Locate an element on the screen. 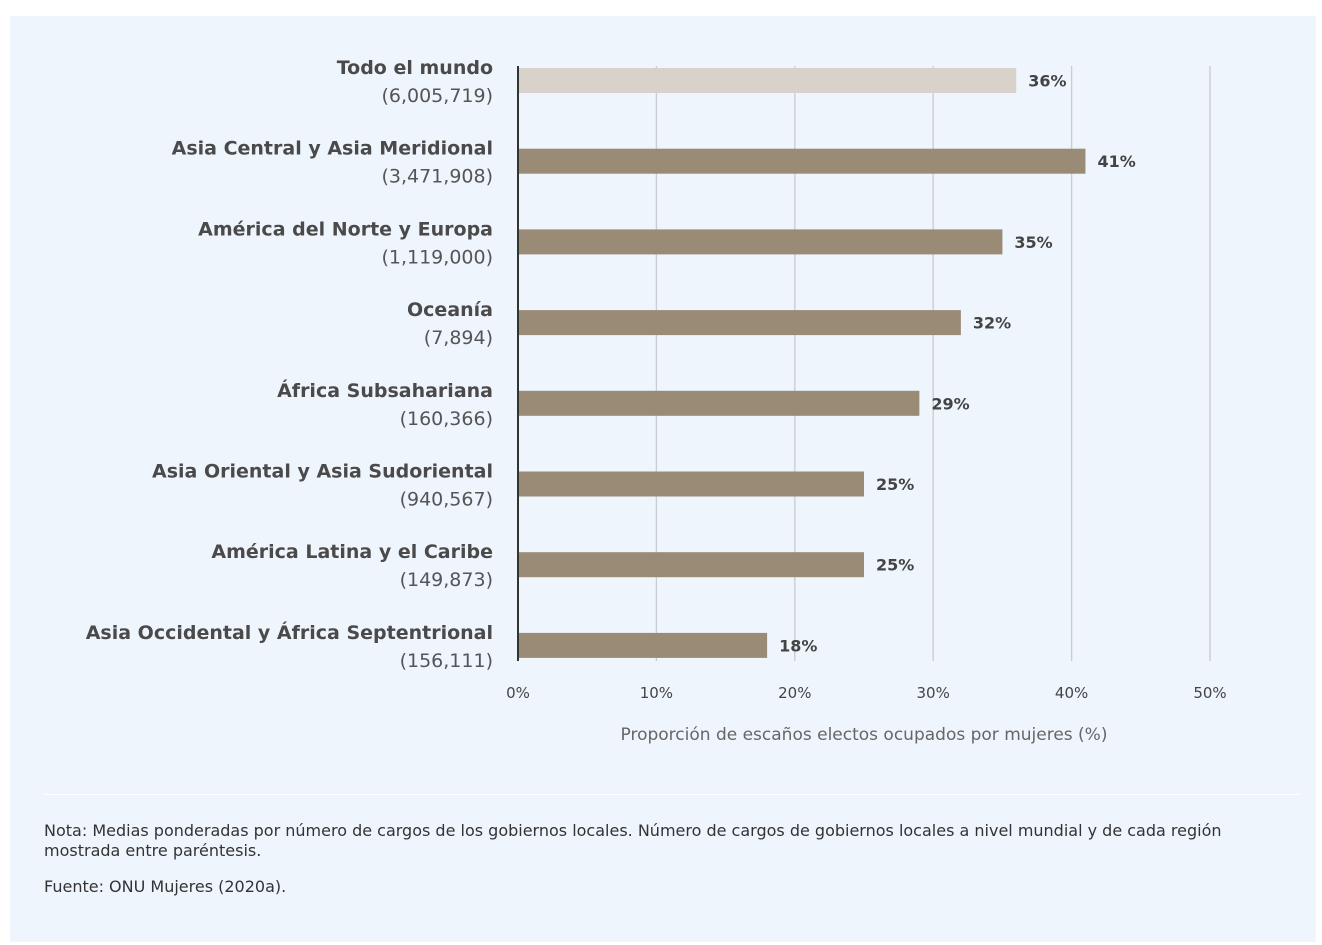 The image size is (1322, 945). category-count-7: (156,111) is located at coordinates (446, 661).